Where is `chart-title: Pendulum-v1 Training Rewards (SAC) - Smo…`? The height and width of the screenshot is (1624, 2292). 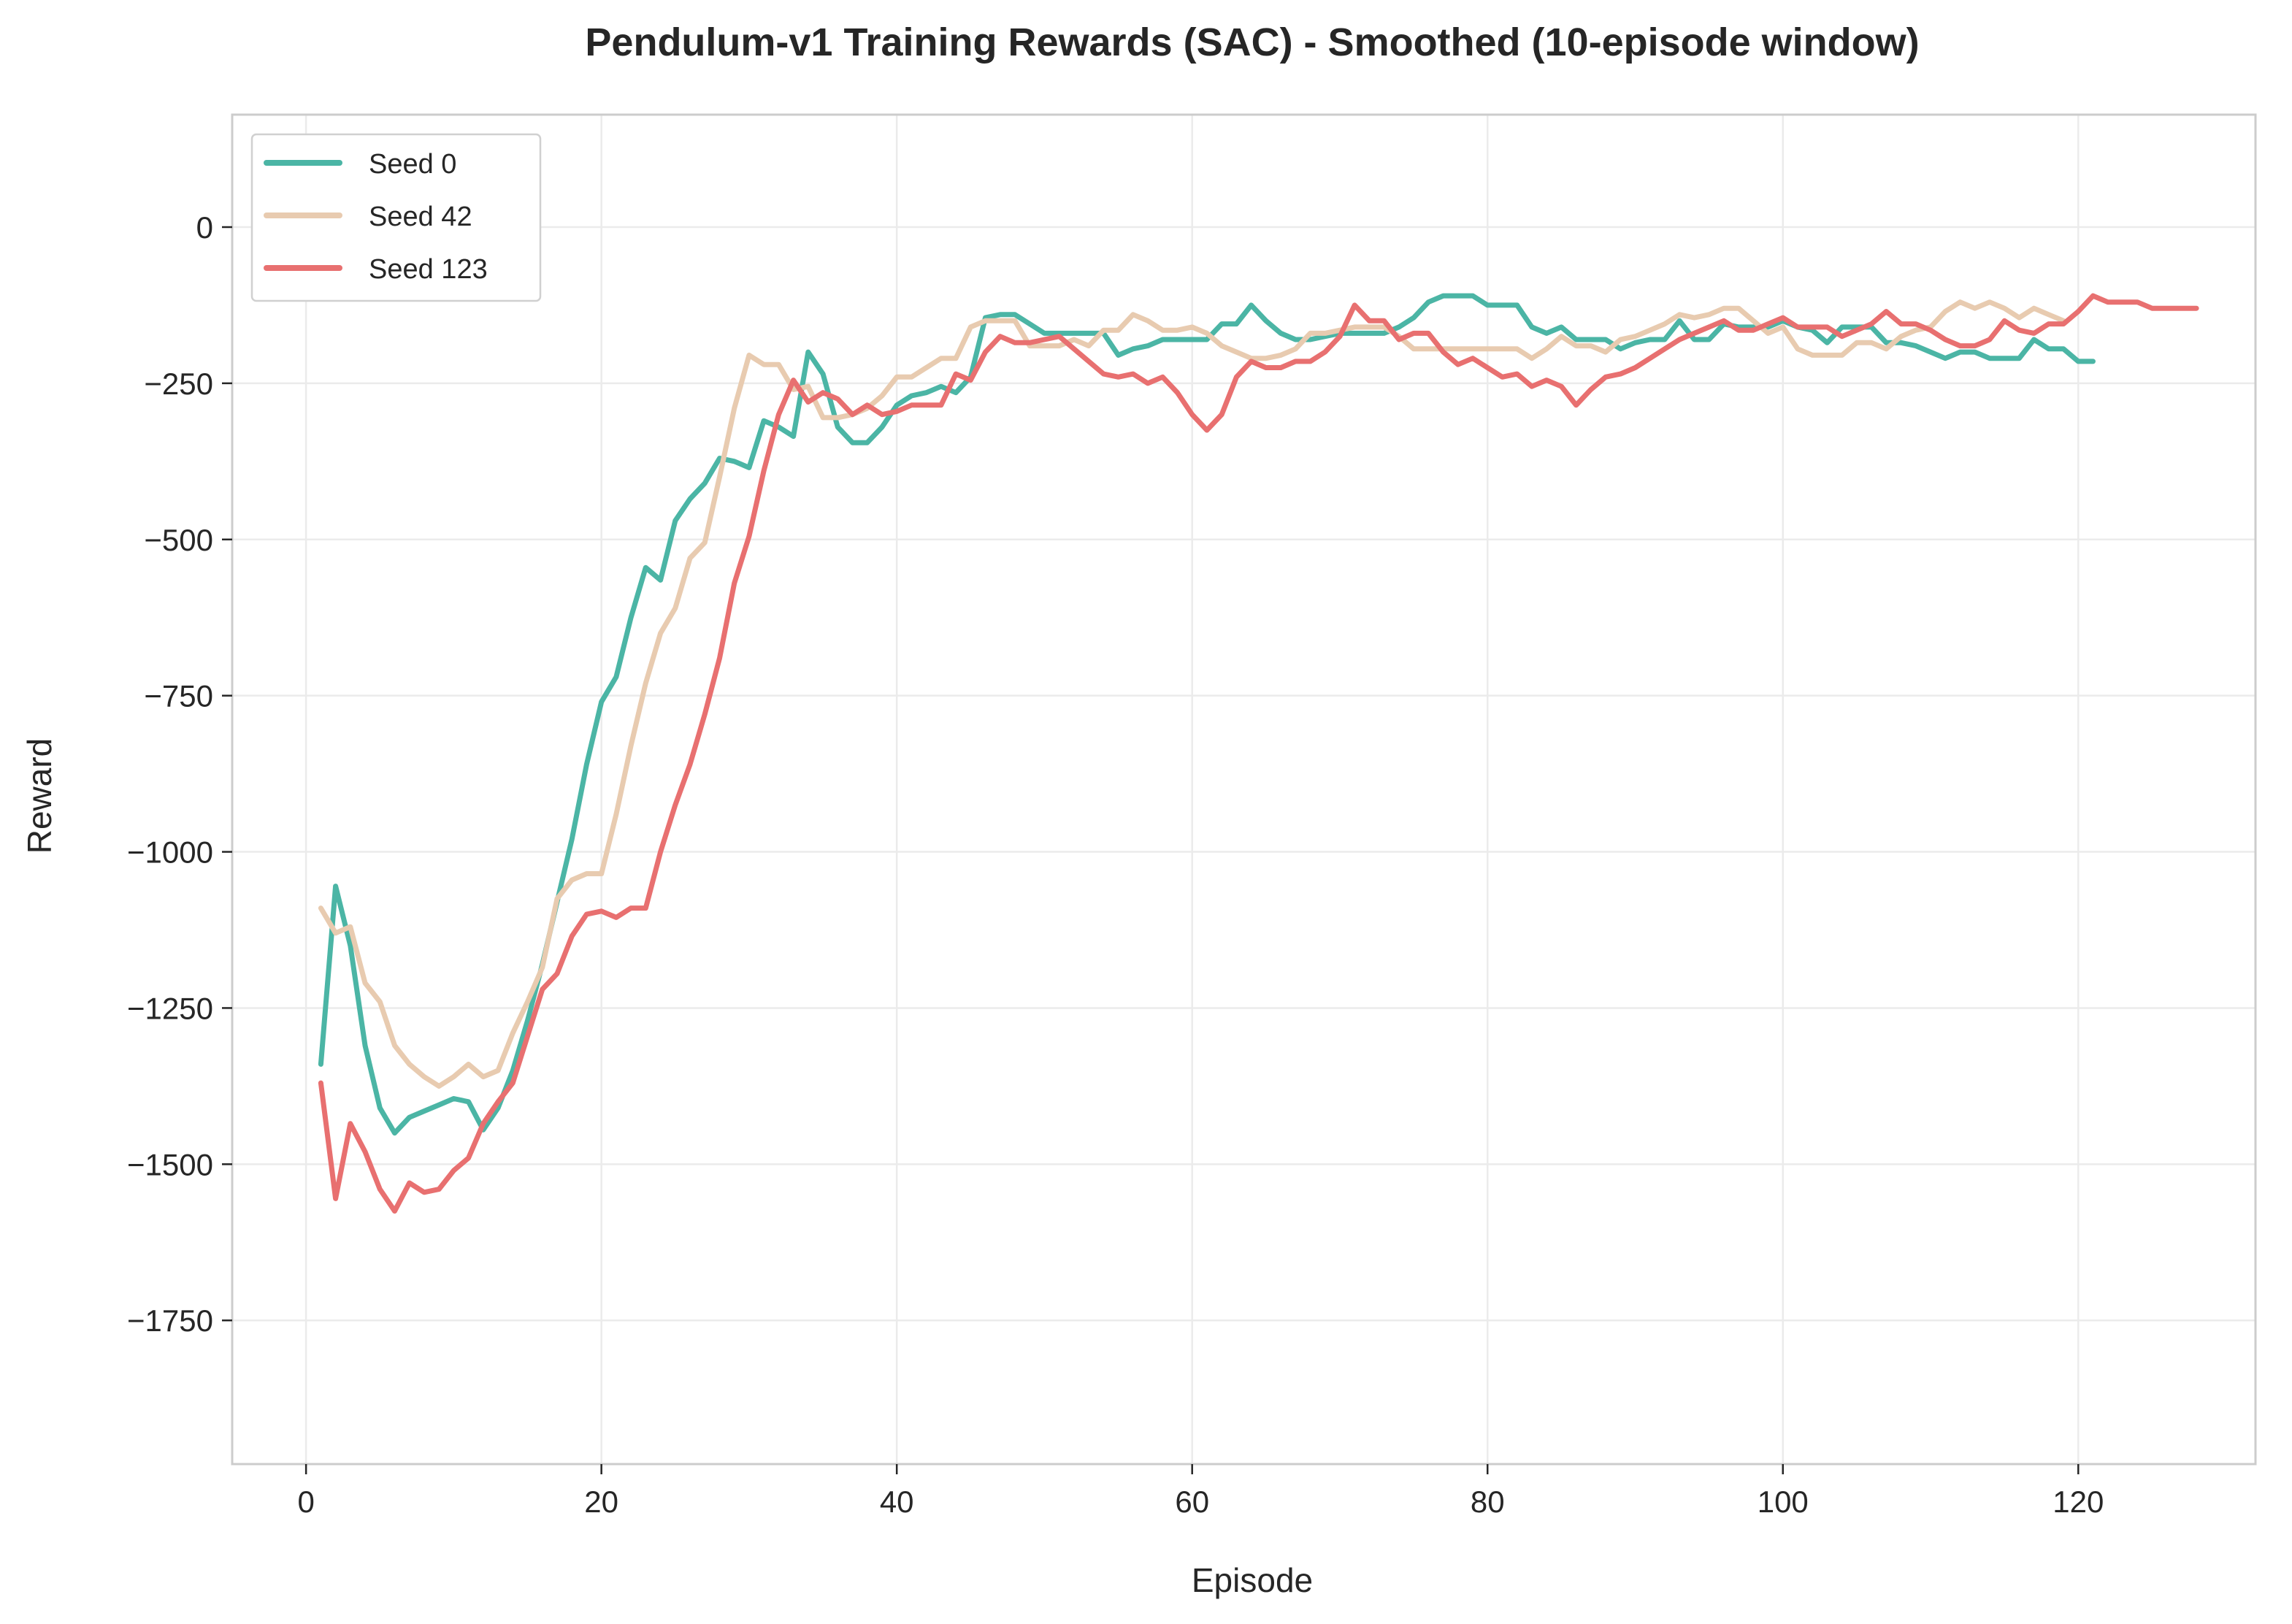
chart-title: Pendulum-v1 Training Rewards (SAC) - Smo… is located at coordinates (1252, 42).